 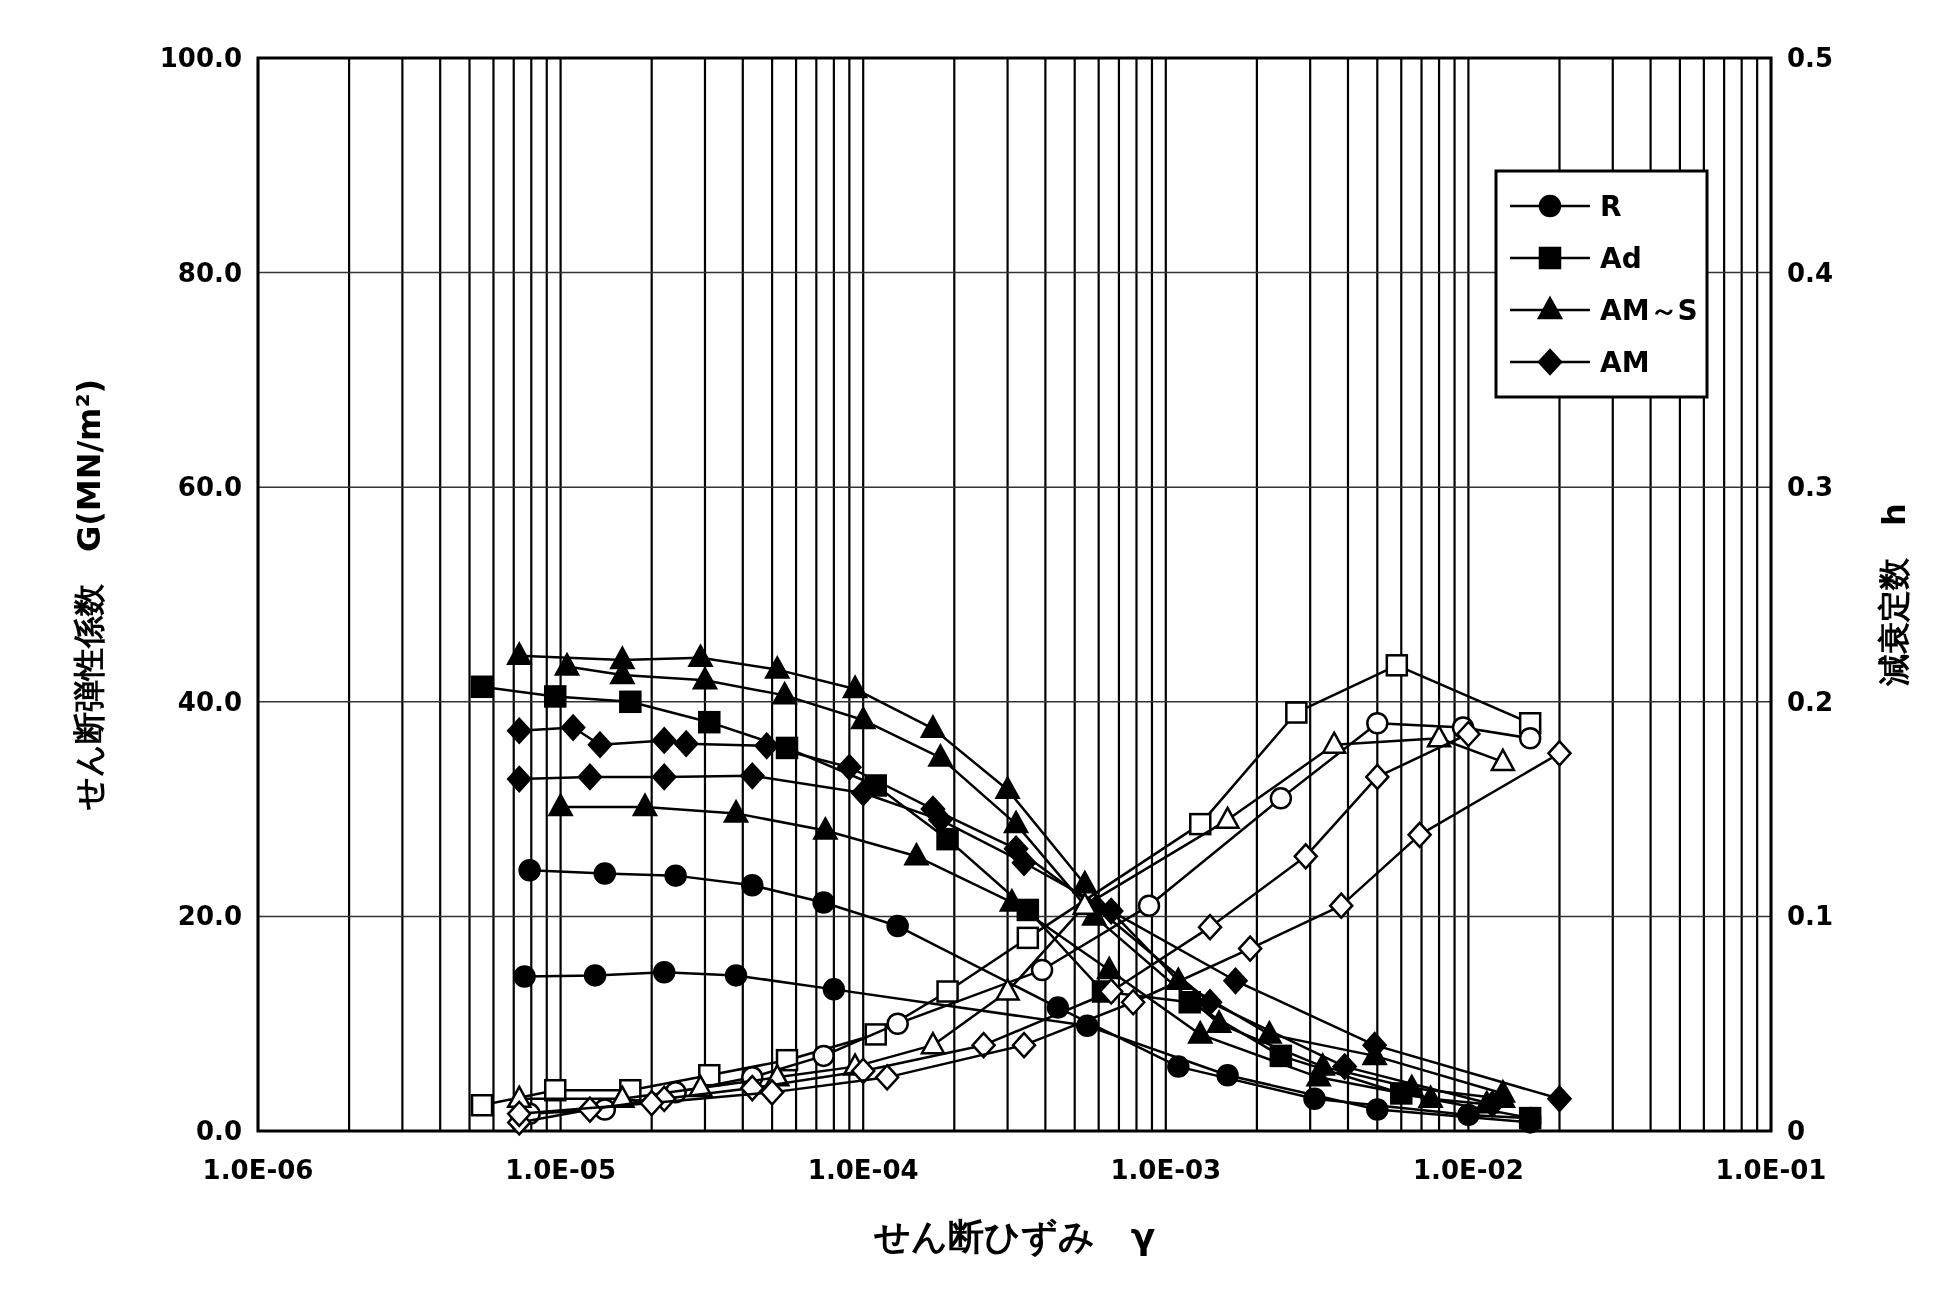 What do you see at coordinates (218, 1131) in the screenshot?
I see `y-tick-label: 0.0` at bounding box center [218, 1131].